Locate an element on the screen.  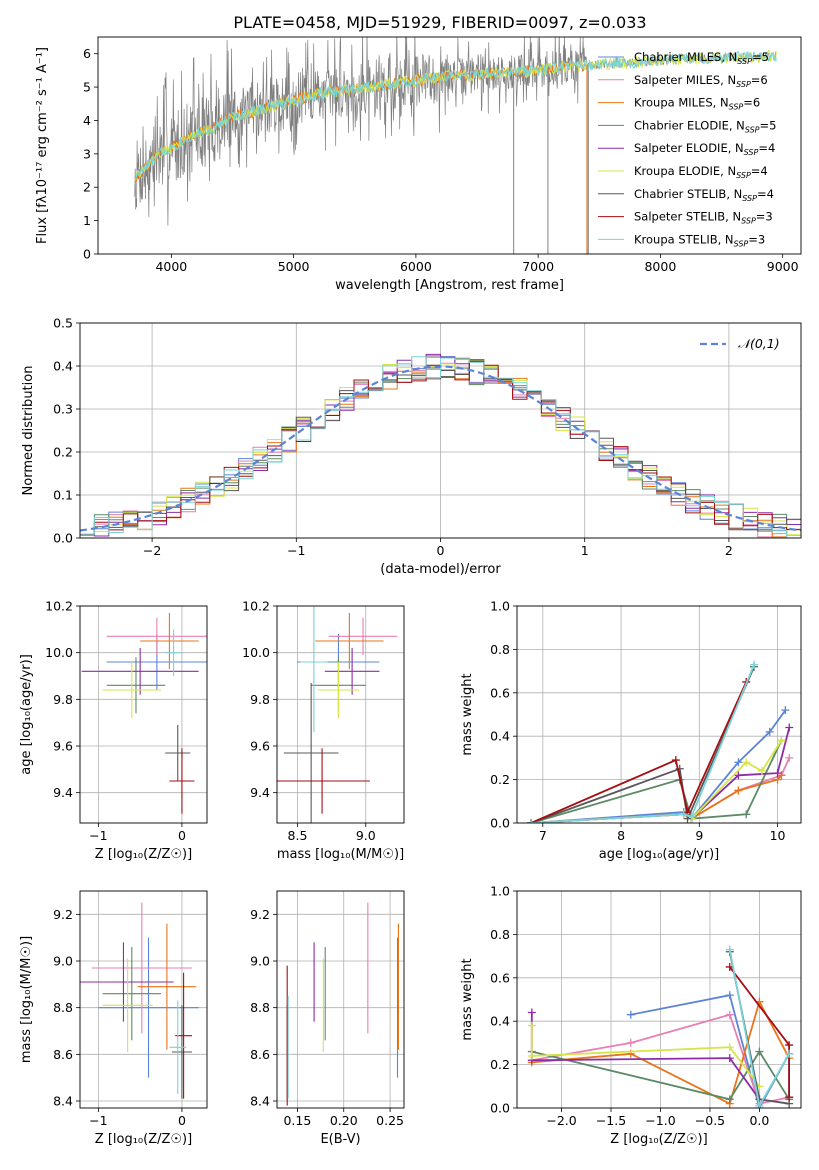
x-tick-label: 10 is located at coordinates (778, 835).